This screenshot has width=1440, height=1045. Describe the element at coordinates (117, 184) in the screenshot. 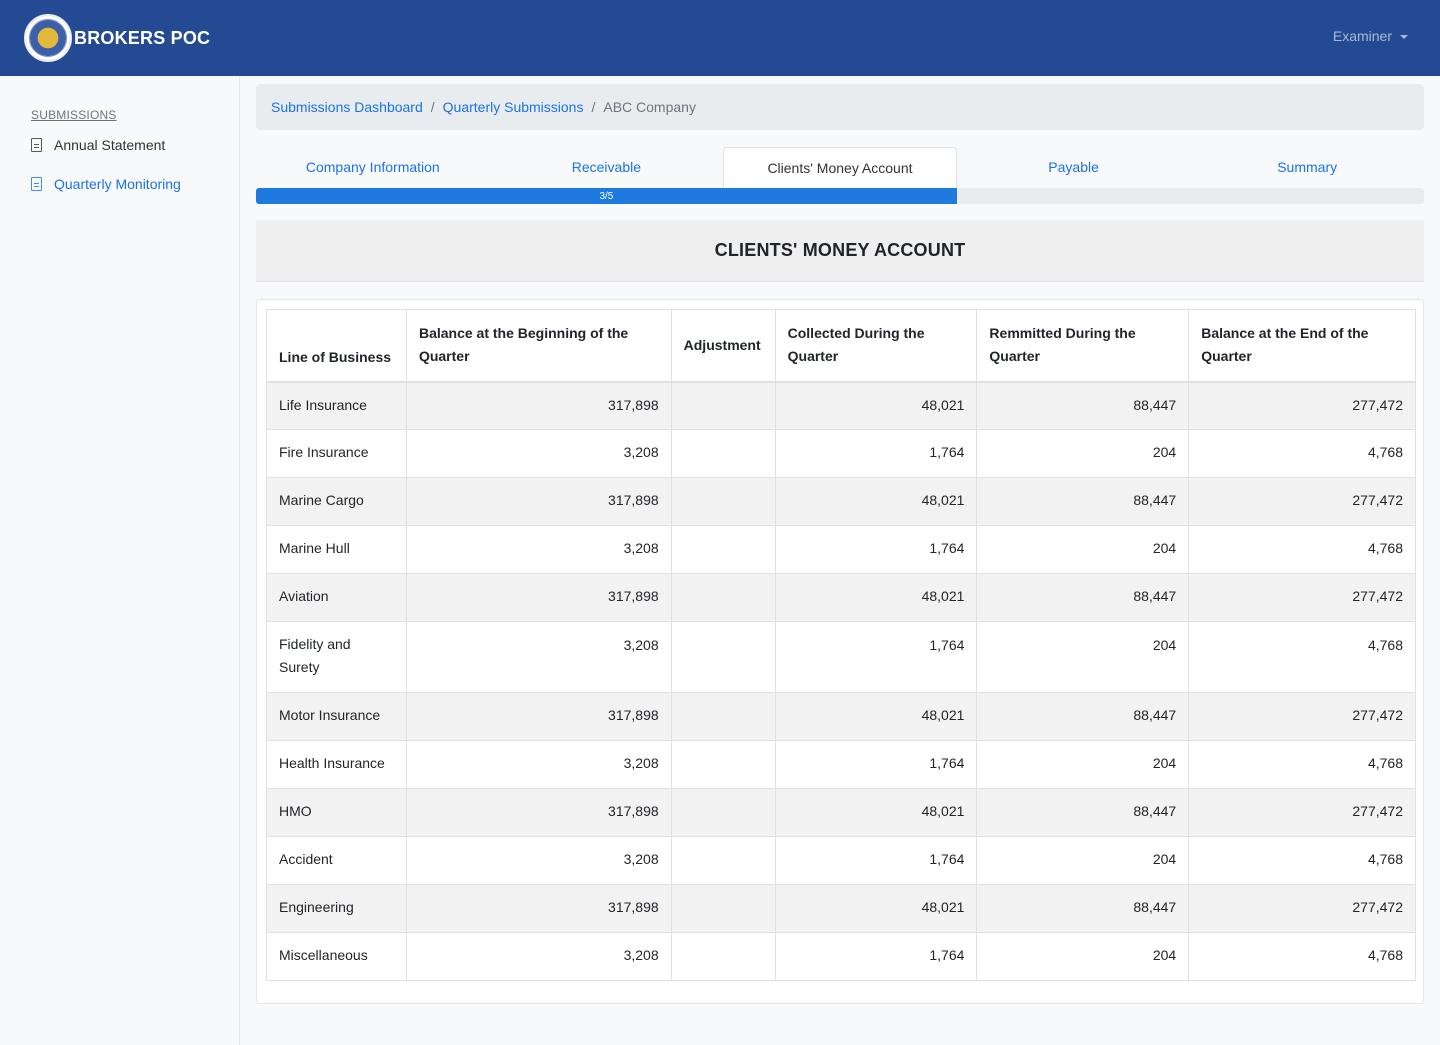

I see `sidebar-item-label: Quarterly Monitoring` at that location.